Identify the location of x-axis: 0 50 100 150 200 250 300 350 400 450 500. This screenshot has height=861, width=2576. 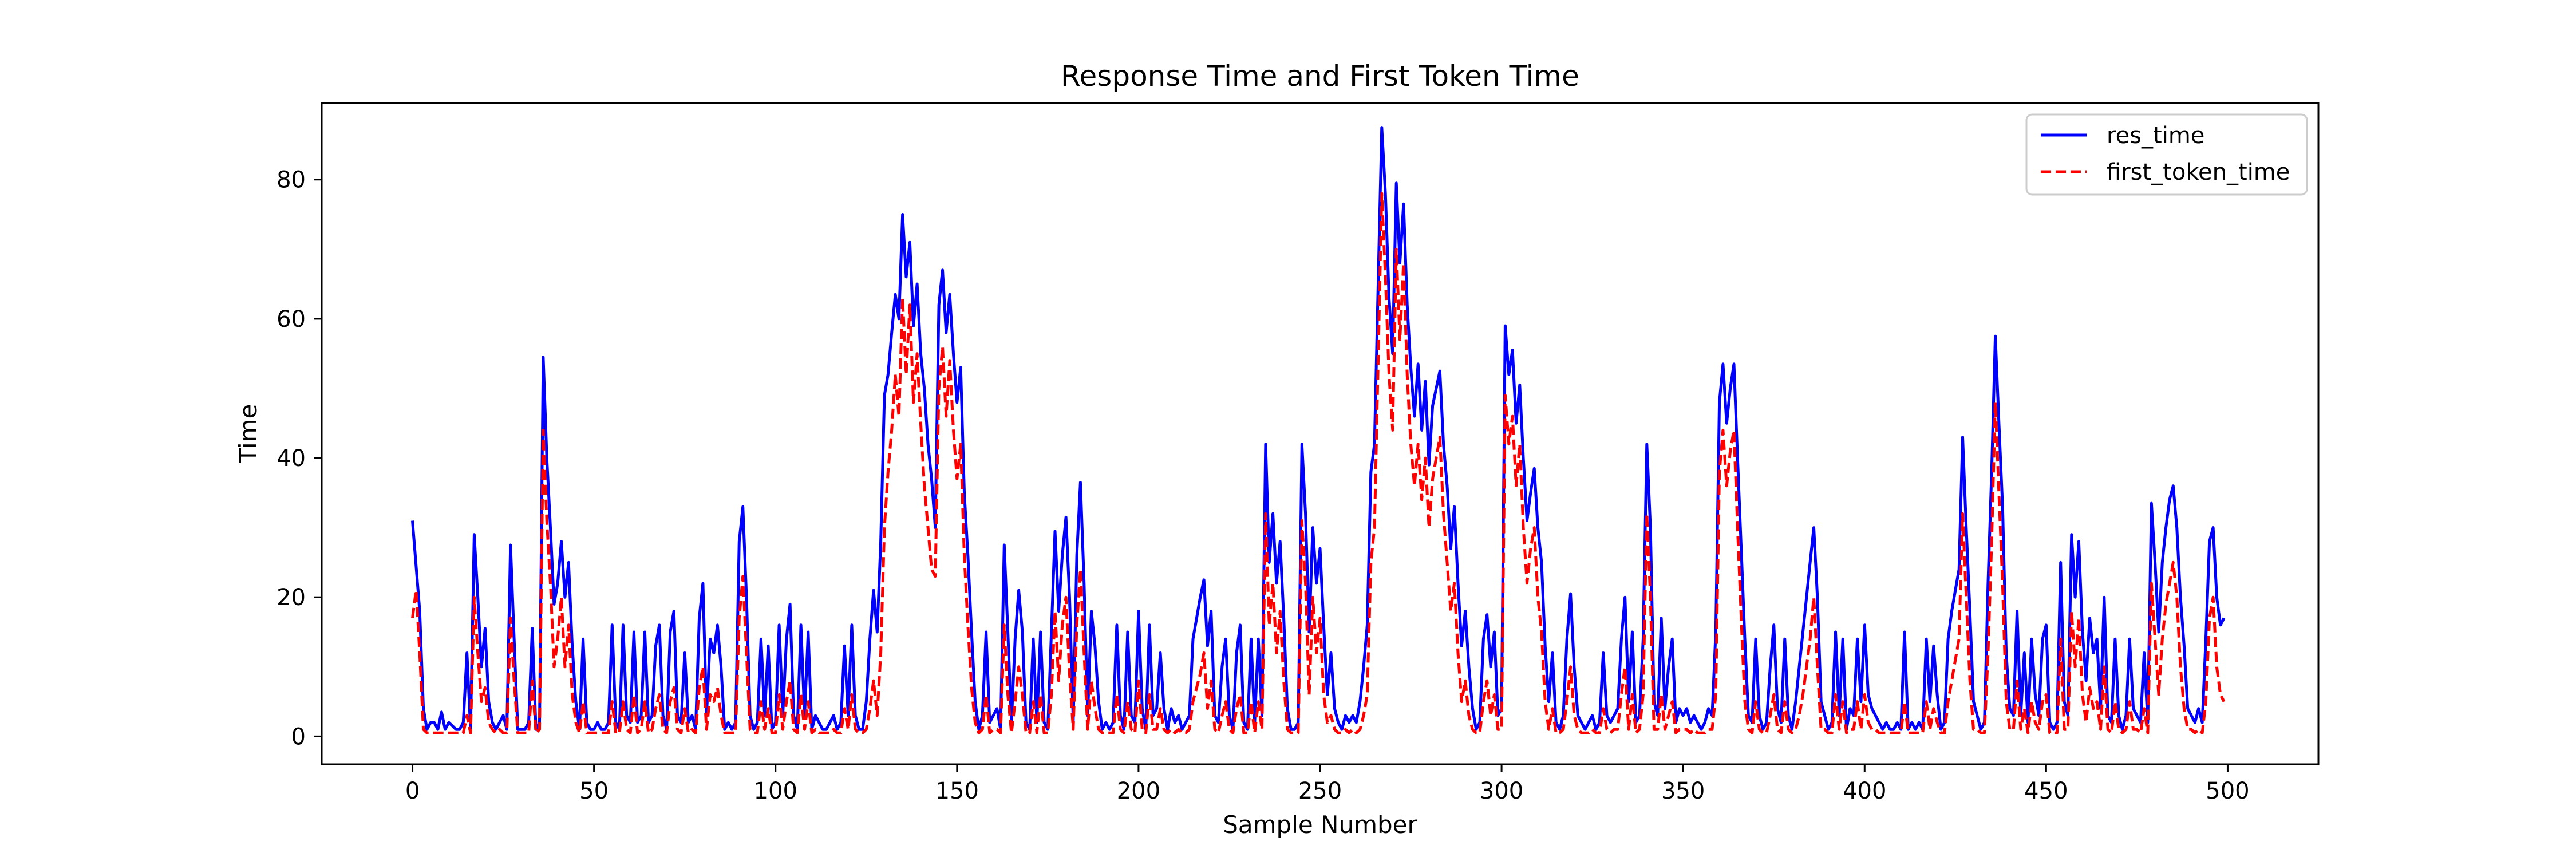
(1327, 784).